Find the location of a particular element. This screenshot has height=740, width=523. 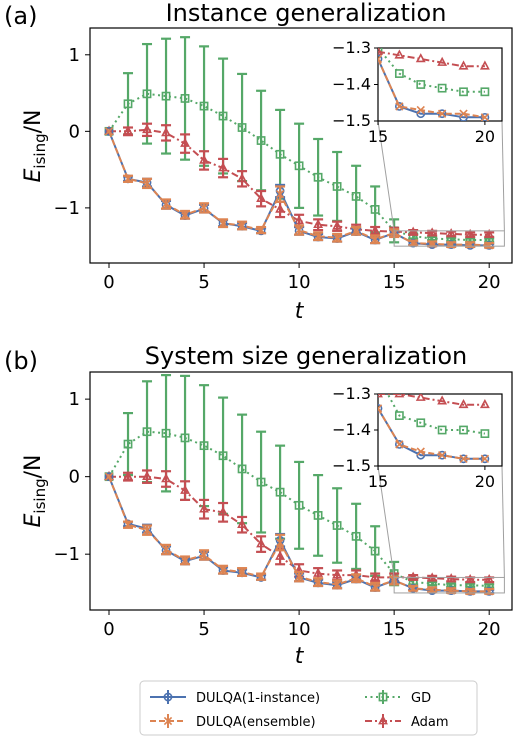

series-adam is located at coordinates (434, 59).